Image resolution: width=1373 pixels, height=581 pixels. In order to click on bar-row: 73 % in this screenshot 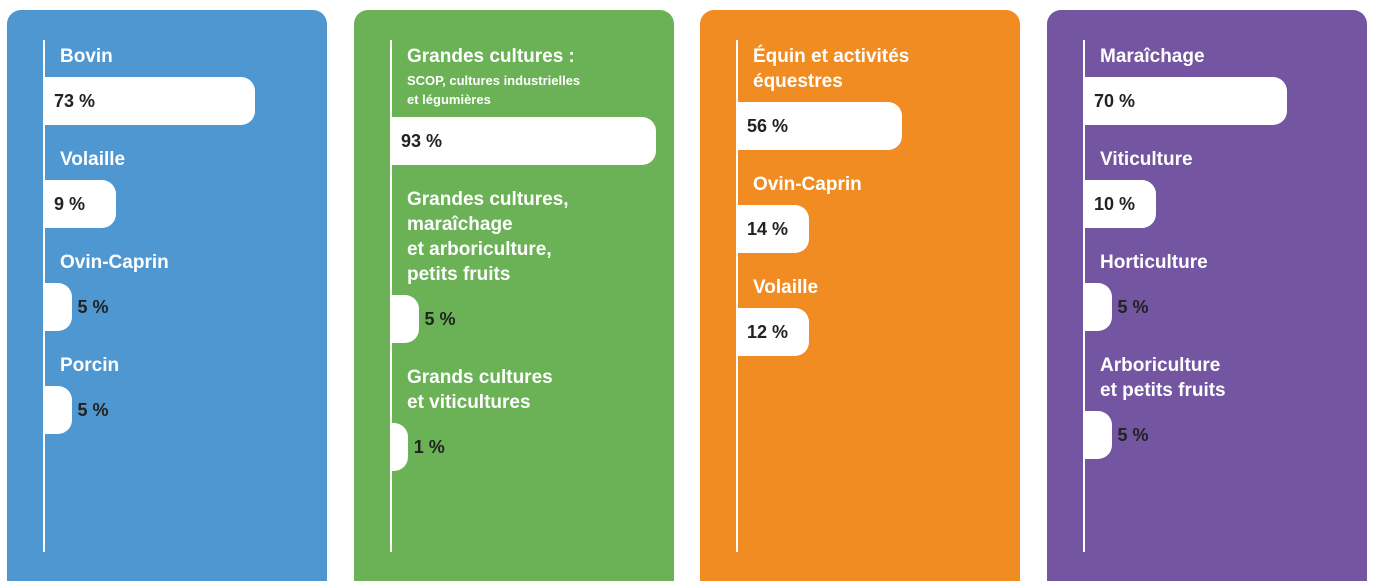, I will do `click(185, 101)`.